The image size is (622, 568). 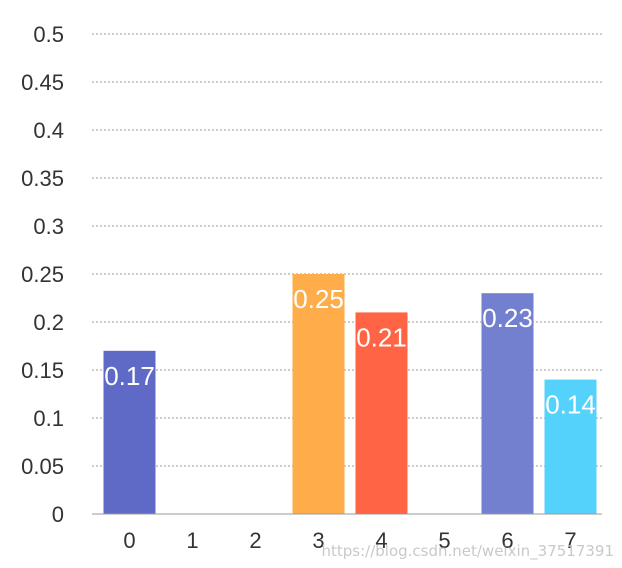 I want to click on x-tick-label: 6, so click(x=507, y=540).